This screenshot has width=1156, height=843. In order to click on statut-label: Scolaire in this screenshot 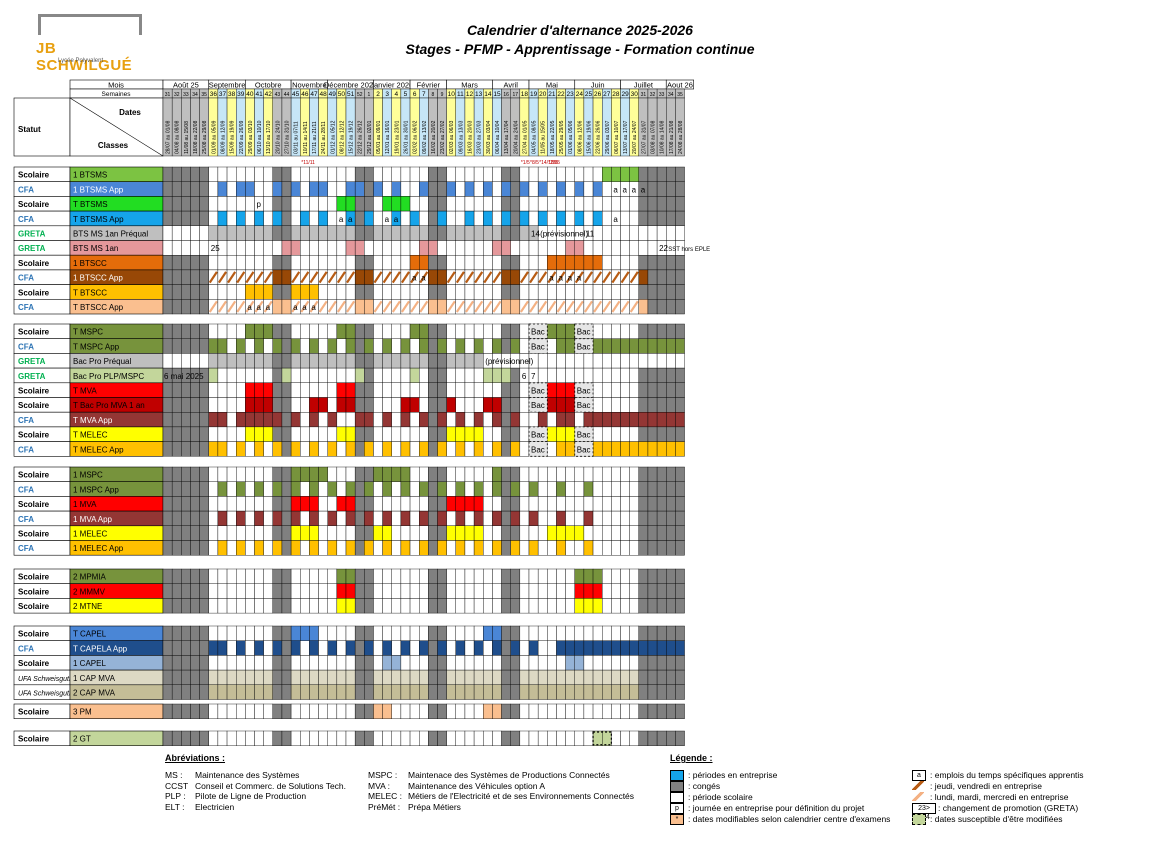, I will do `click(34, 204)`.